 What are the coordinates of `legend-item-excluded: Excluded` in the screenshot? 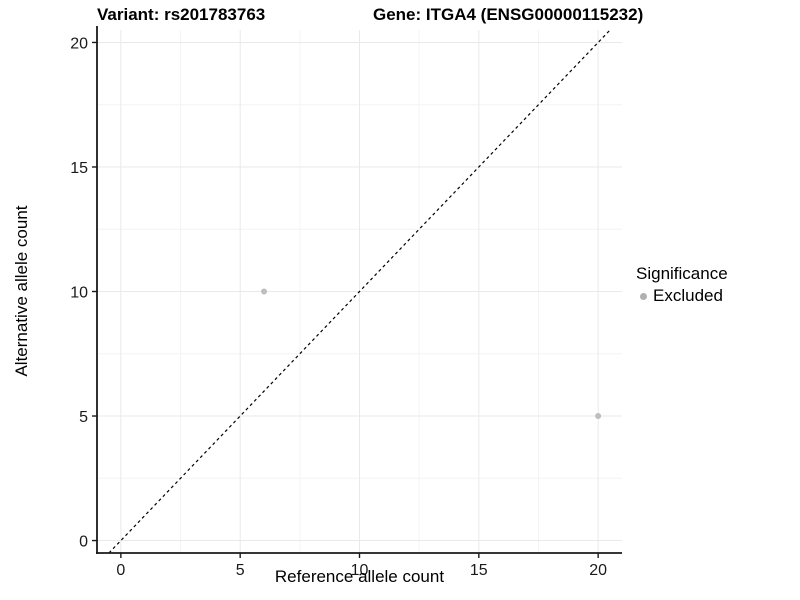 It's located at (682, 296).